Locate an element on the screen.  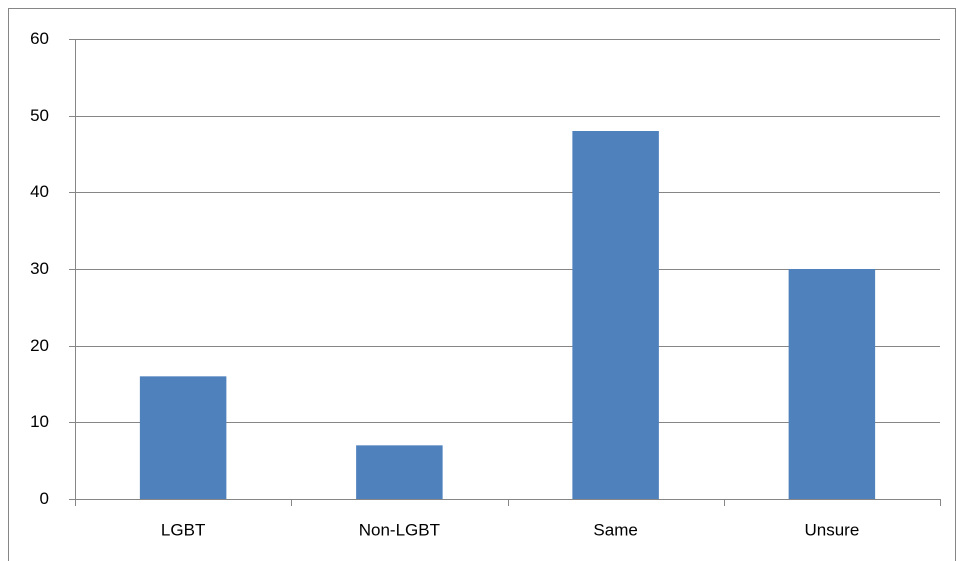
y-tick-label: 30 is located at coordinates (39, 268).